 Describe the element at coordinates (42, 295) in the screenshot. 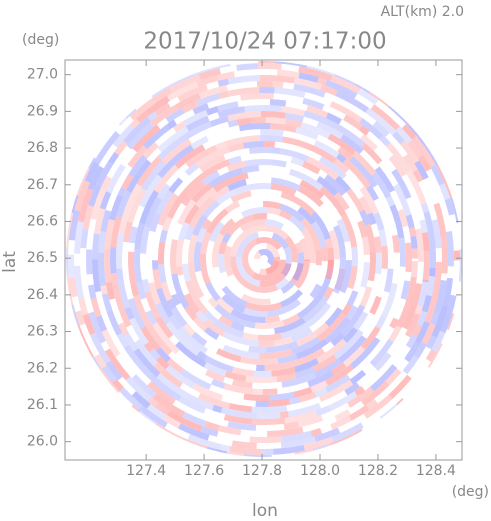

I see `y-tick-label: 26.4` at that location.